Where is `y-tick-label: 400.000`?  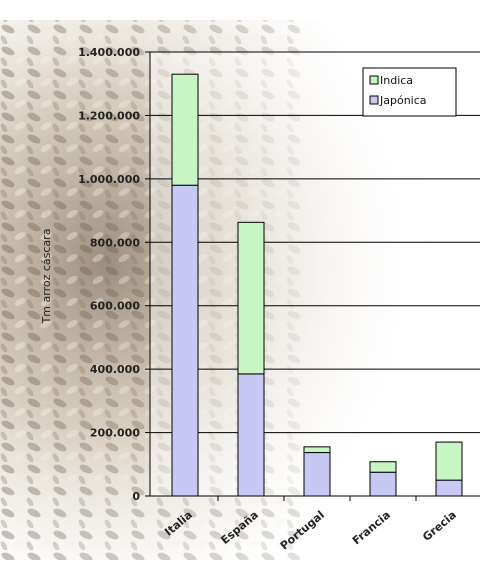 y-tick-label: 400.000 is located at coordinates (115, 369).